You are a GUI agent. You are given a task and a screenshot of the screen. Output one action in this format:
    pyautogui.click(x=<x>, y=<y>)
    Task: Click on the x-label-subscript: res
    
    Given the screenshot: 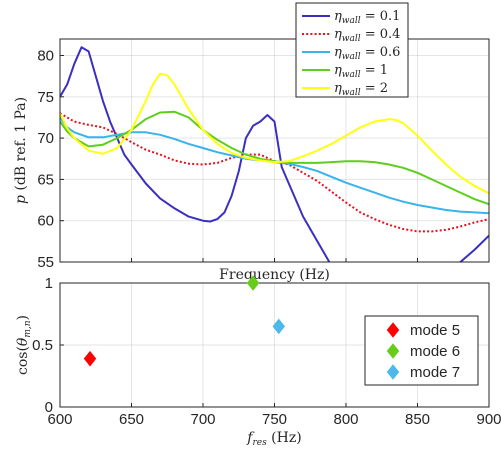 What is the action you would take?
    pyautogui.click(x=259, y=443)
    